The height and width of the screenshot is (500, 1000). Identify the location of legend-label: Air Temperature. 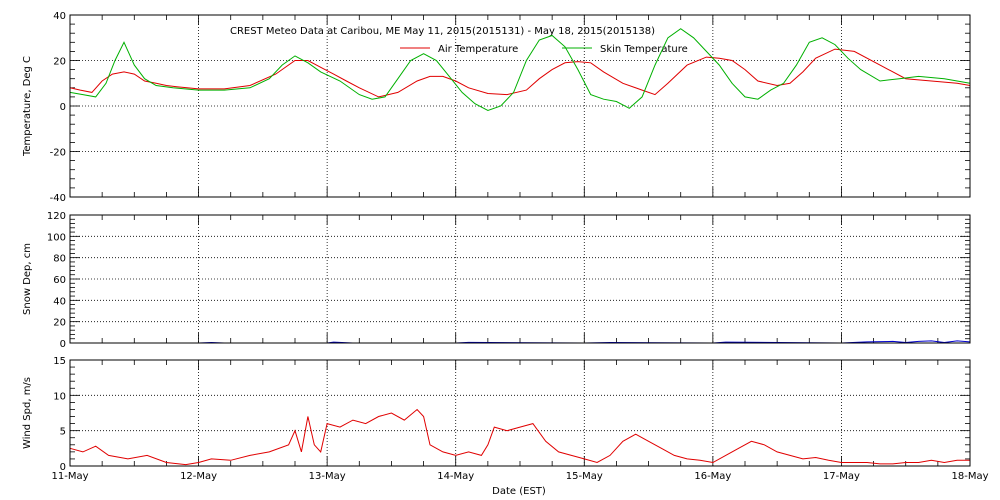
(478, 49).